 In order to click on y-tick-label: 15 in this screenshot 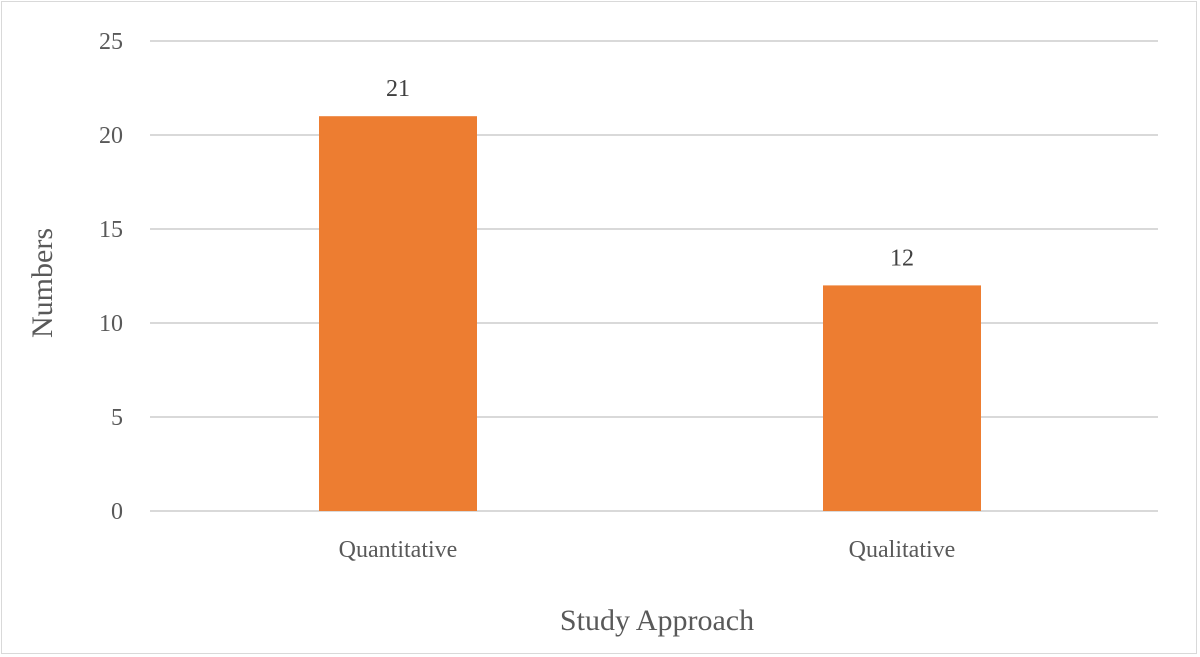, I will do `click(111, 230)`.